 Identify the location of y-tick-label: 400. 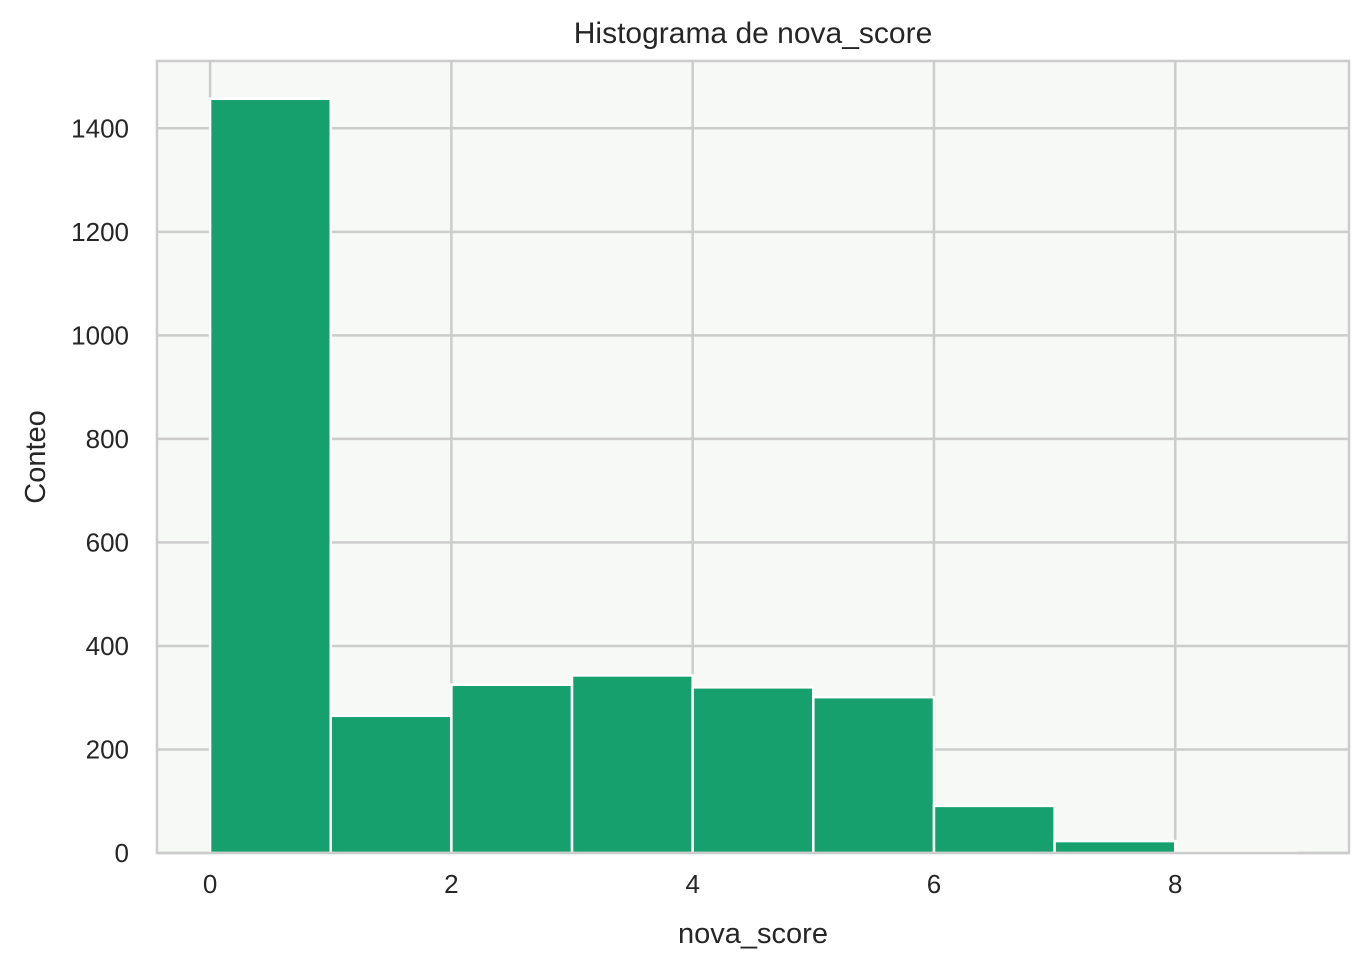
(107, 646).